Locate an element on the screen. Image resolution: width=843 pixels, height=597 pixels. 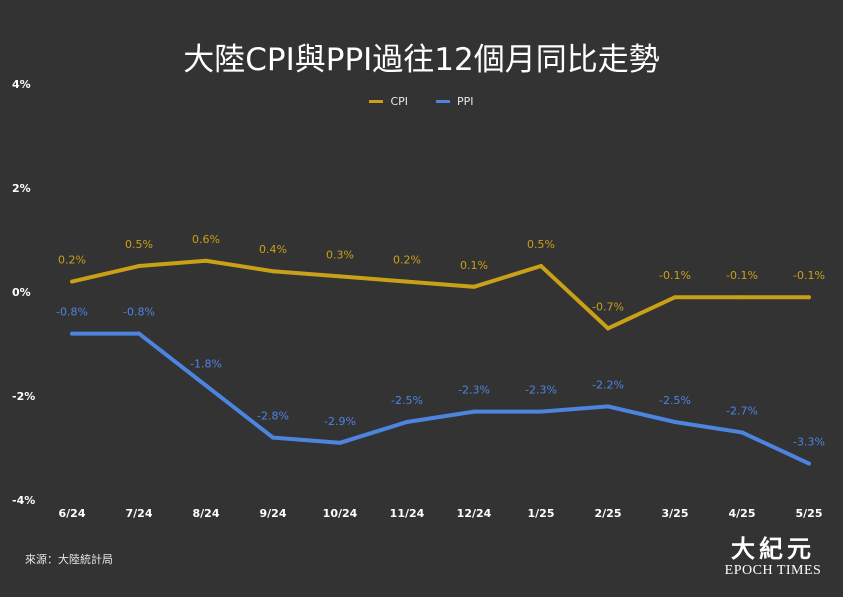
data-label-cpi: 0.4% is located at coordinates (273, 249).